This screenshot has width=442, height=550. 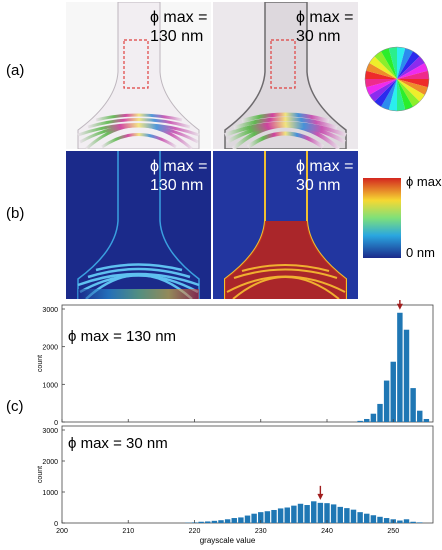 I want to click on x-tick-label: 240, so click(x=327, y=531).